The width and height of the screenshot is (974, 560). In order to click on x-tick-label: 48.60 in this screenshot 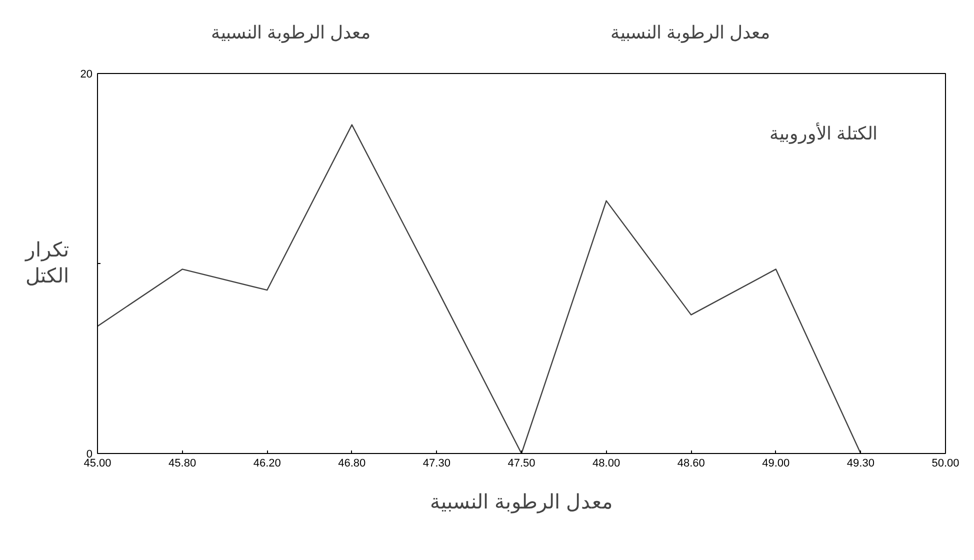, I will do `click(691, 464)`.